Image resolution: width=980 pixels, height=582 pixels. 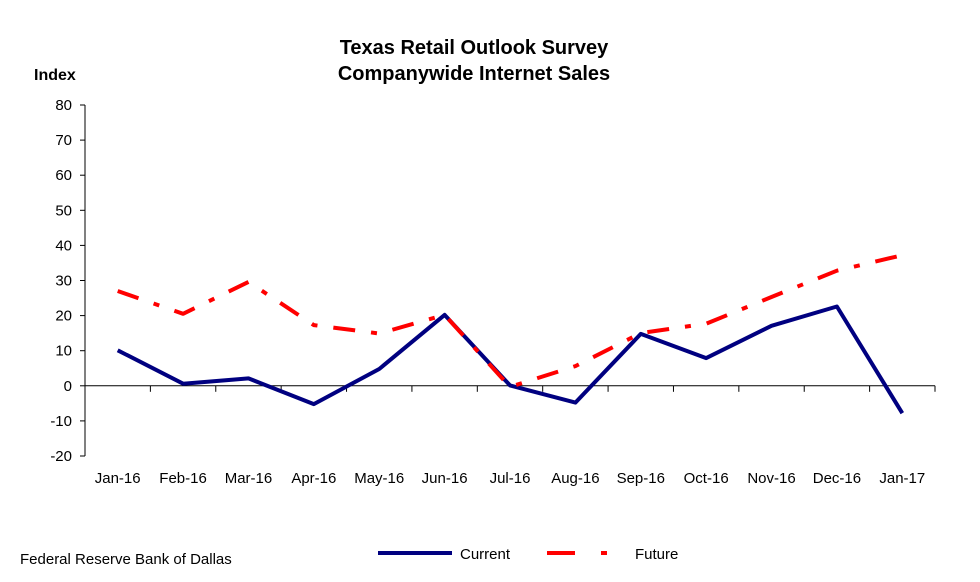 I want to click on legend-current-label: Current, so click(x=485, y=554).